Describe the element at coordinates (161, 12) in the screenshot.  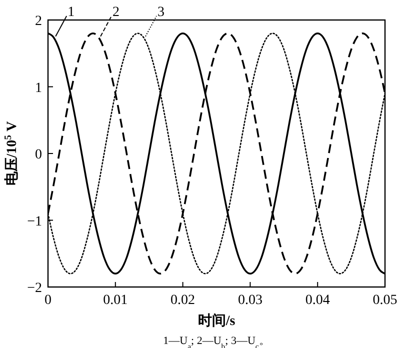
I see `series-label: 3` at that location.